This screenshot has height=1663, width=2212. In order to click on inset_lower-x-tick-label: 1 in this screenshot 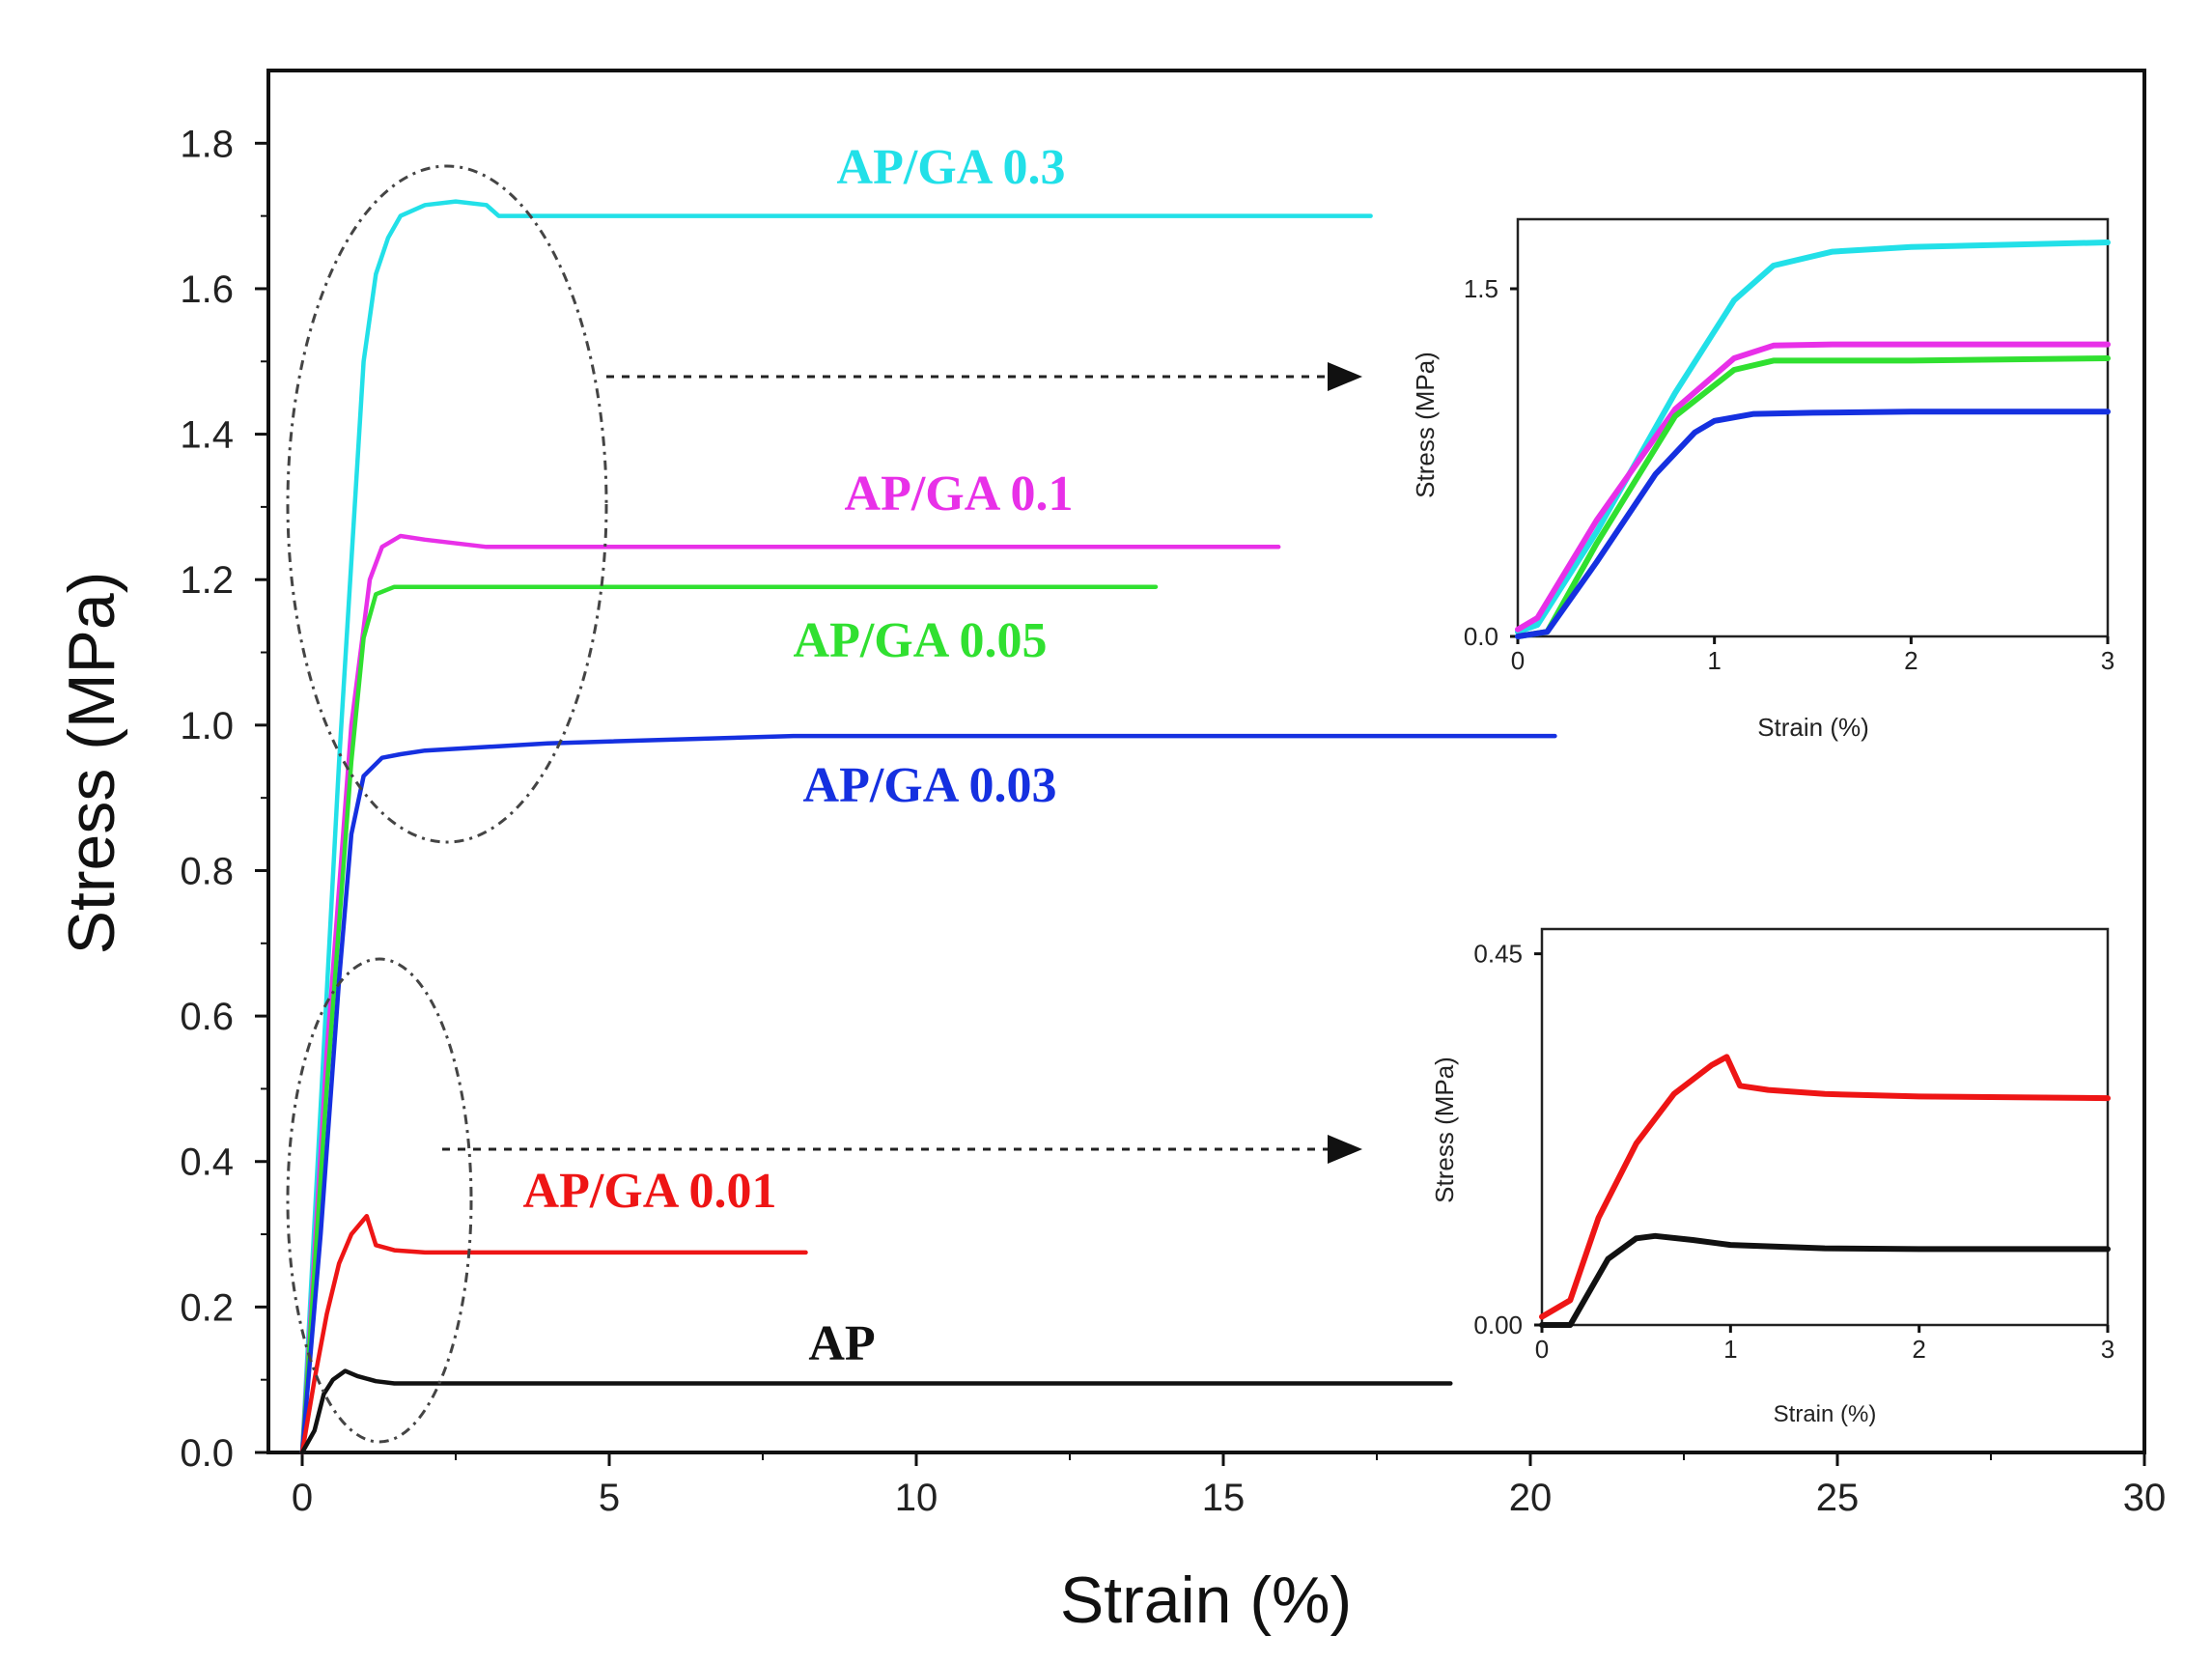, I will do `click(1730, 1349)`.